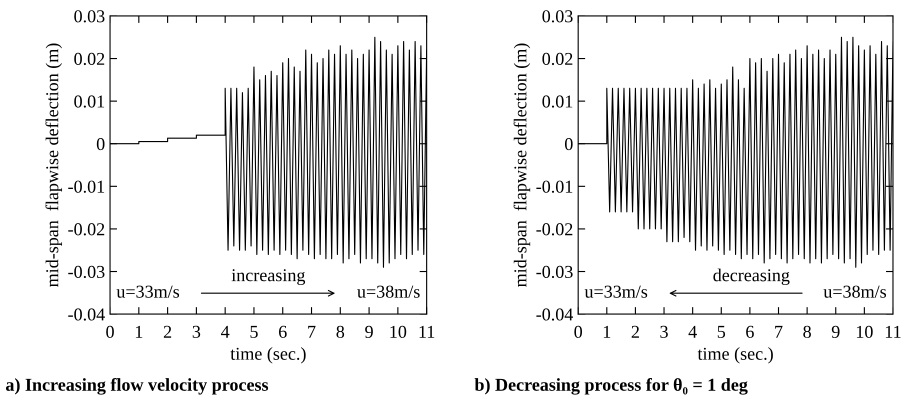  What do you see at coordinates (751, 277) in the screenshot?
I see `annotation: decreasing` at bounding box center [751, 277].